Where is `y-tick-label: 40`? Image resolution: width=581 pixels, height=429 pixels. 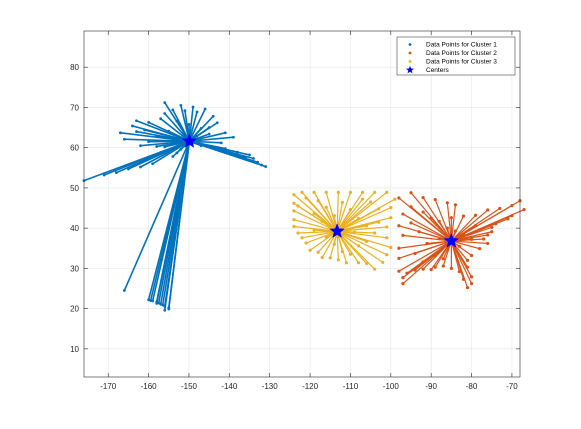 y-tick-label: 40 is located at coordinates (74, 228).